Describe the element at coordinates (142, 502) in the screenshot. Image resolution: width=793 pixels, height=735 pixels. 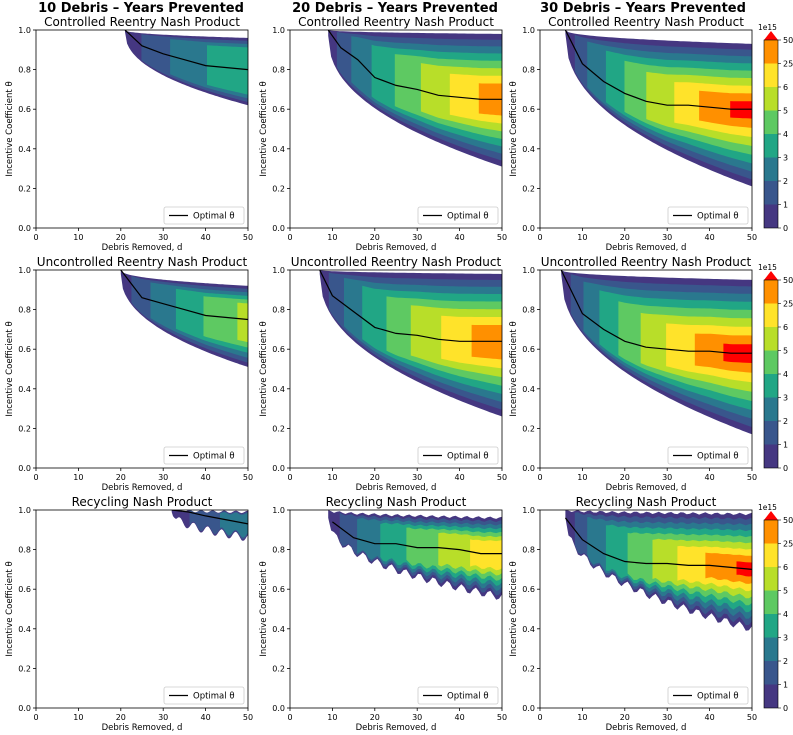
I see `panel-title: Recycling Nash Product` at that location.